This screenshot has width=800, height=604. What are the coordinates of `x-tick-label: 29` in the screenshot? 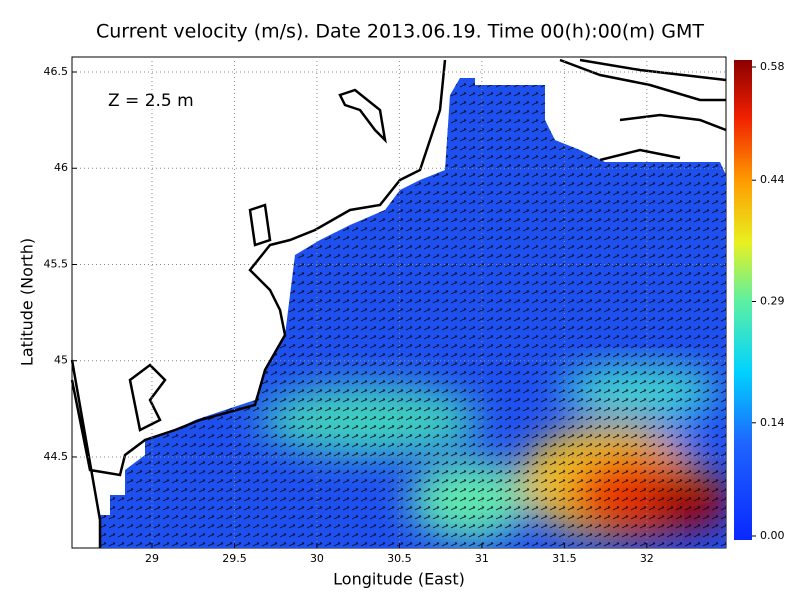 It's located at (152, 558).